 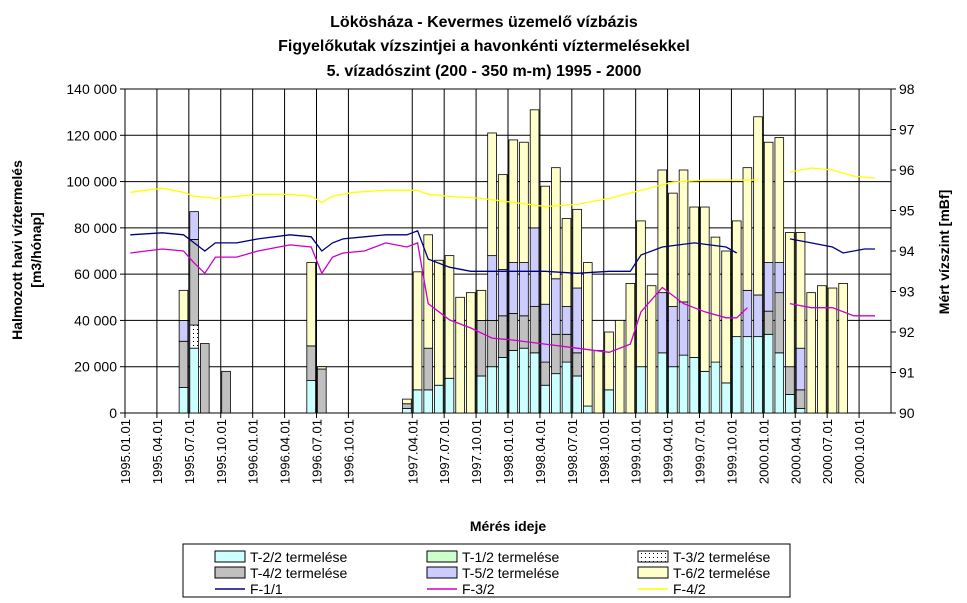 What do you see at coordinates (285, 451) in the screenshot?
I see `x-tick-label: 1996.04.01` at bounding box center [285, 451].